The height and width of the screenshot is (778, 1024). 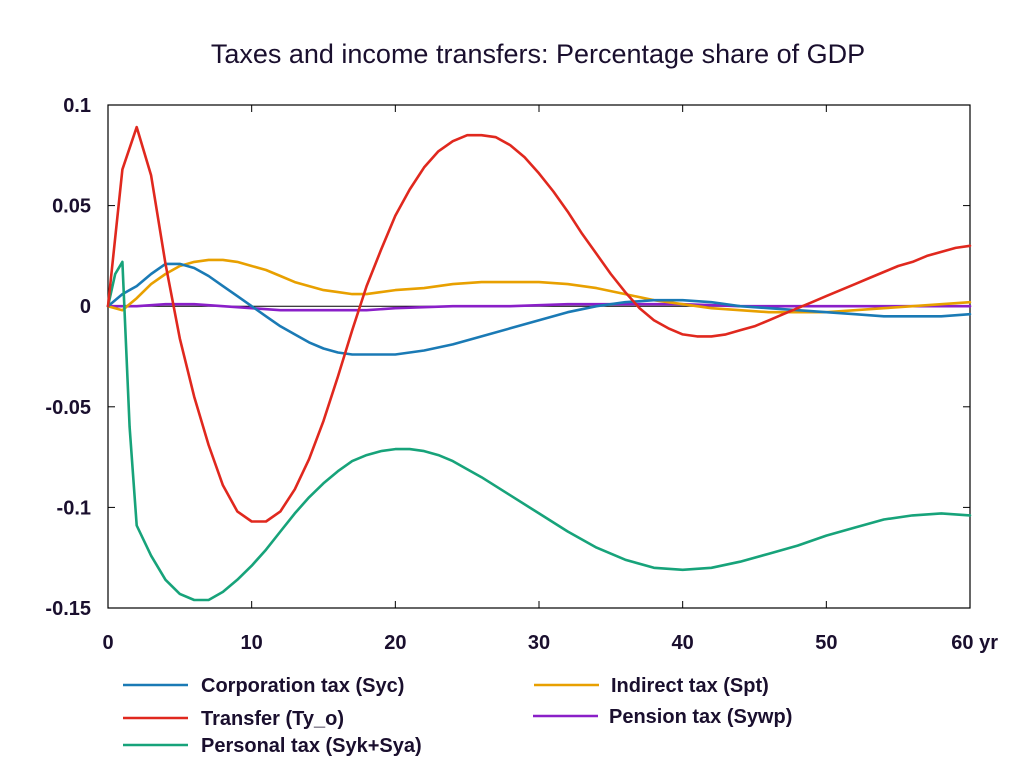 What do you see at coordinates (974, 643) in the screenshot?
I see `x-tick-label: 60 yr` at bounding box center [974, 643].